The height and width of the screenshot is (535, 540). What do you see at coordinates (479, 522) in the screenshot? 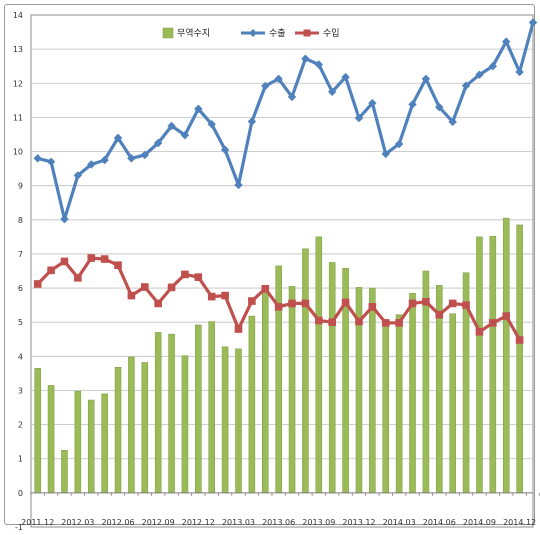
I see `x-tick-label: 2014.09` at bounding box center [479, 522].